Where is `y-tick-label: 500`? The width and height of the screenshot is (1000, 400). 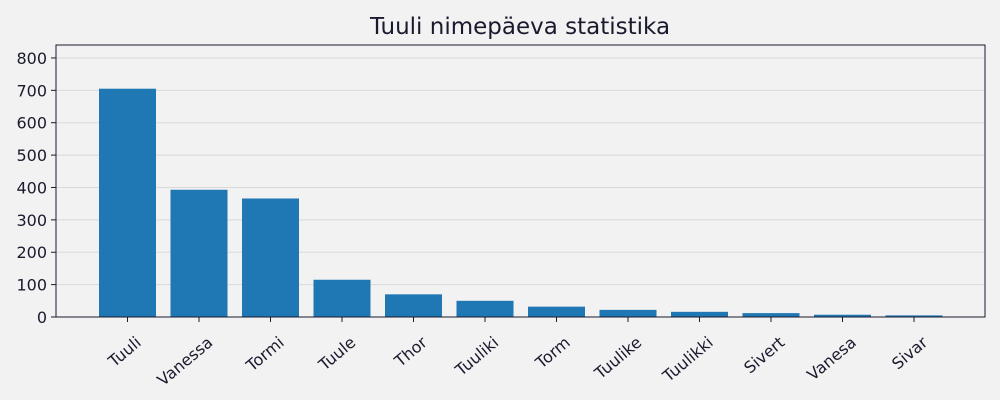 y-tick-label: 500 is located at coordinates (31, 155).